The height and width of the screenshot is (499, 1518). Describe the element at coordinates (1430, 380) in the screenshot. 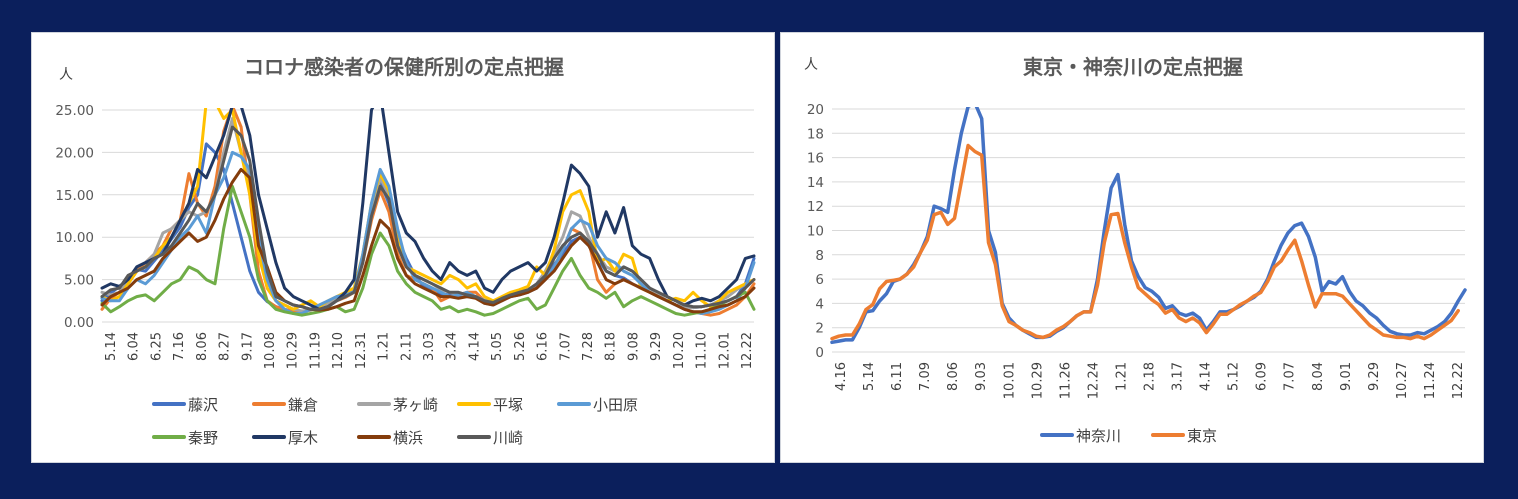

I see `x-tick-label: 11.24` at that location.